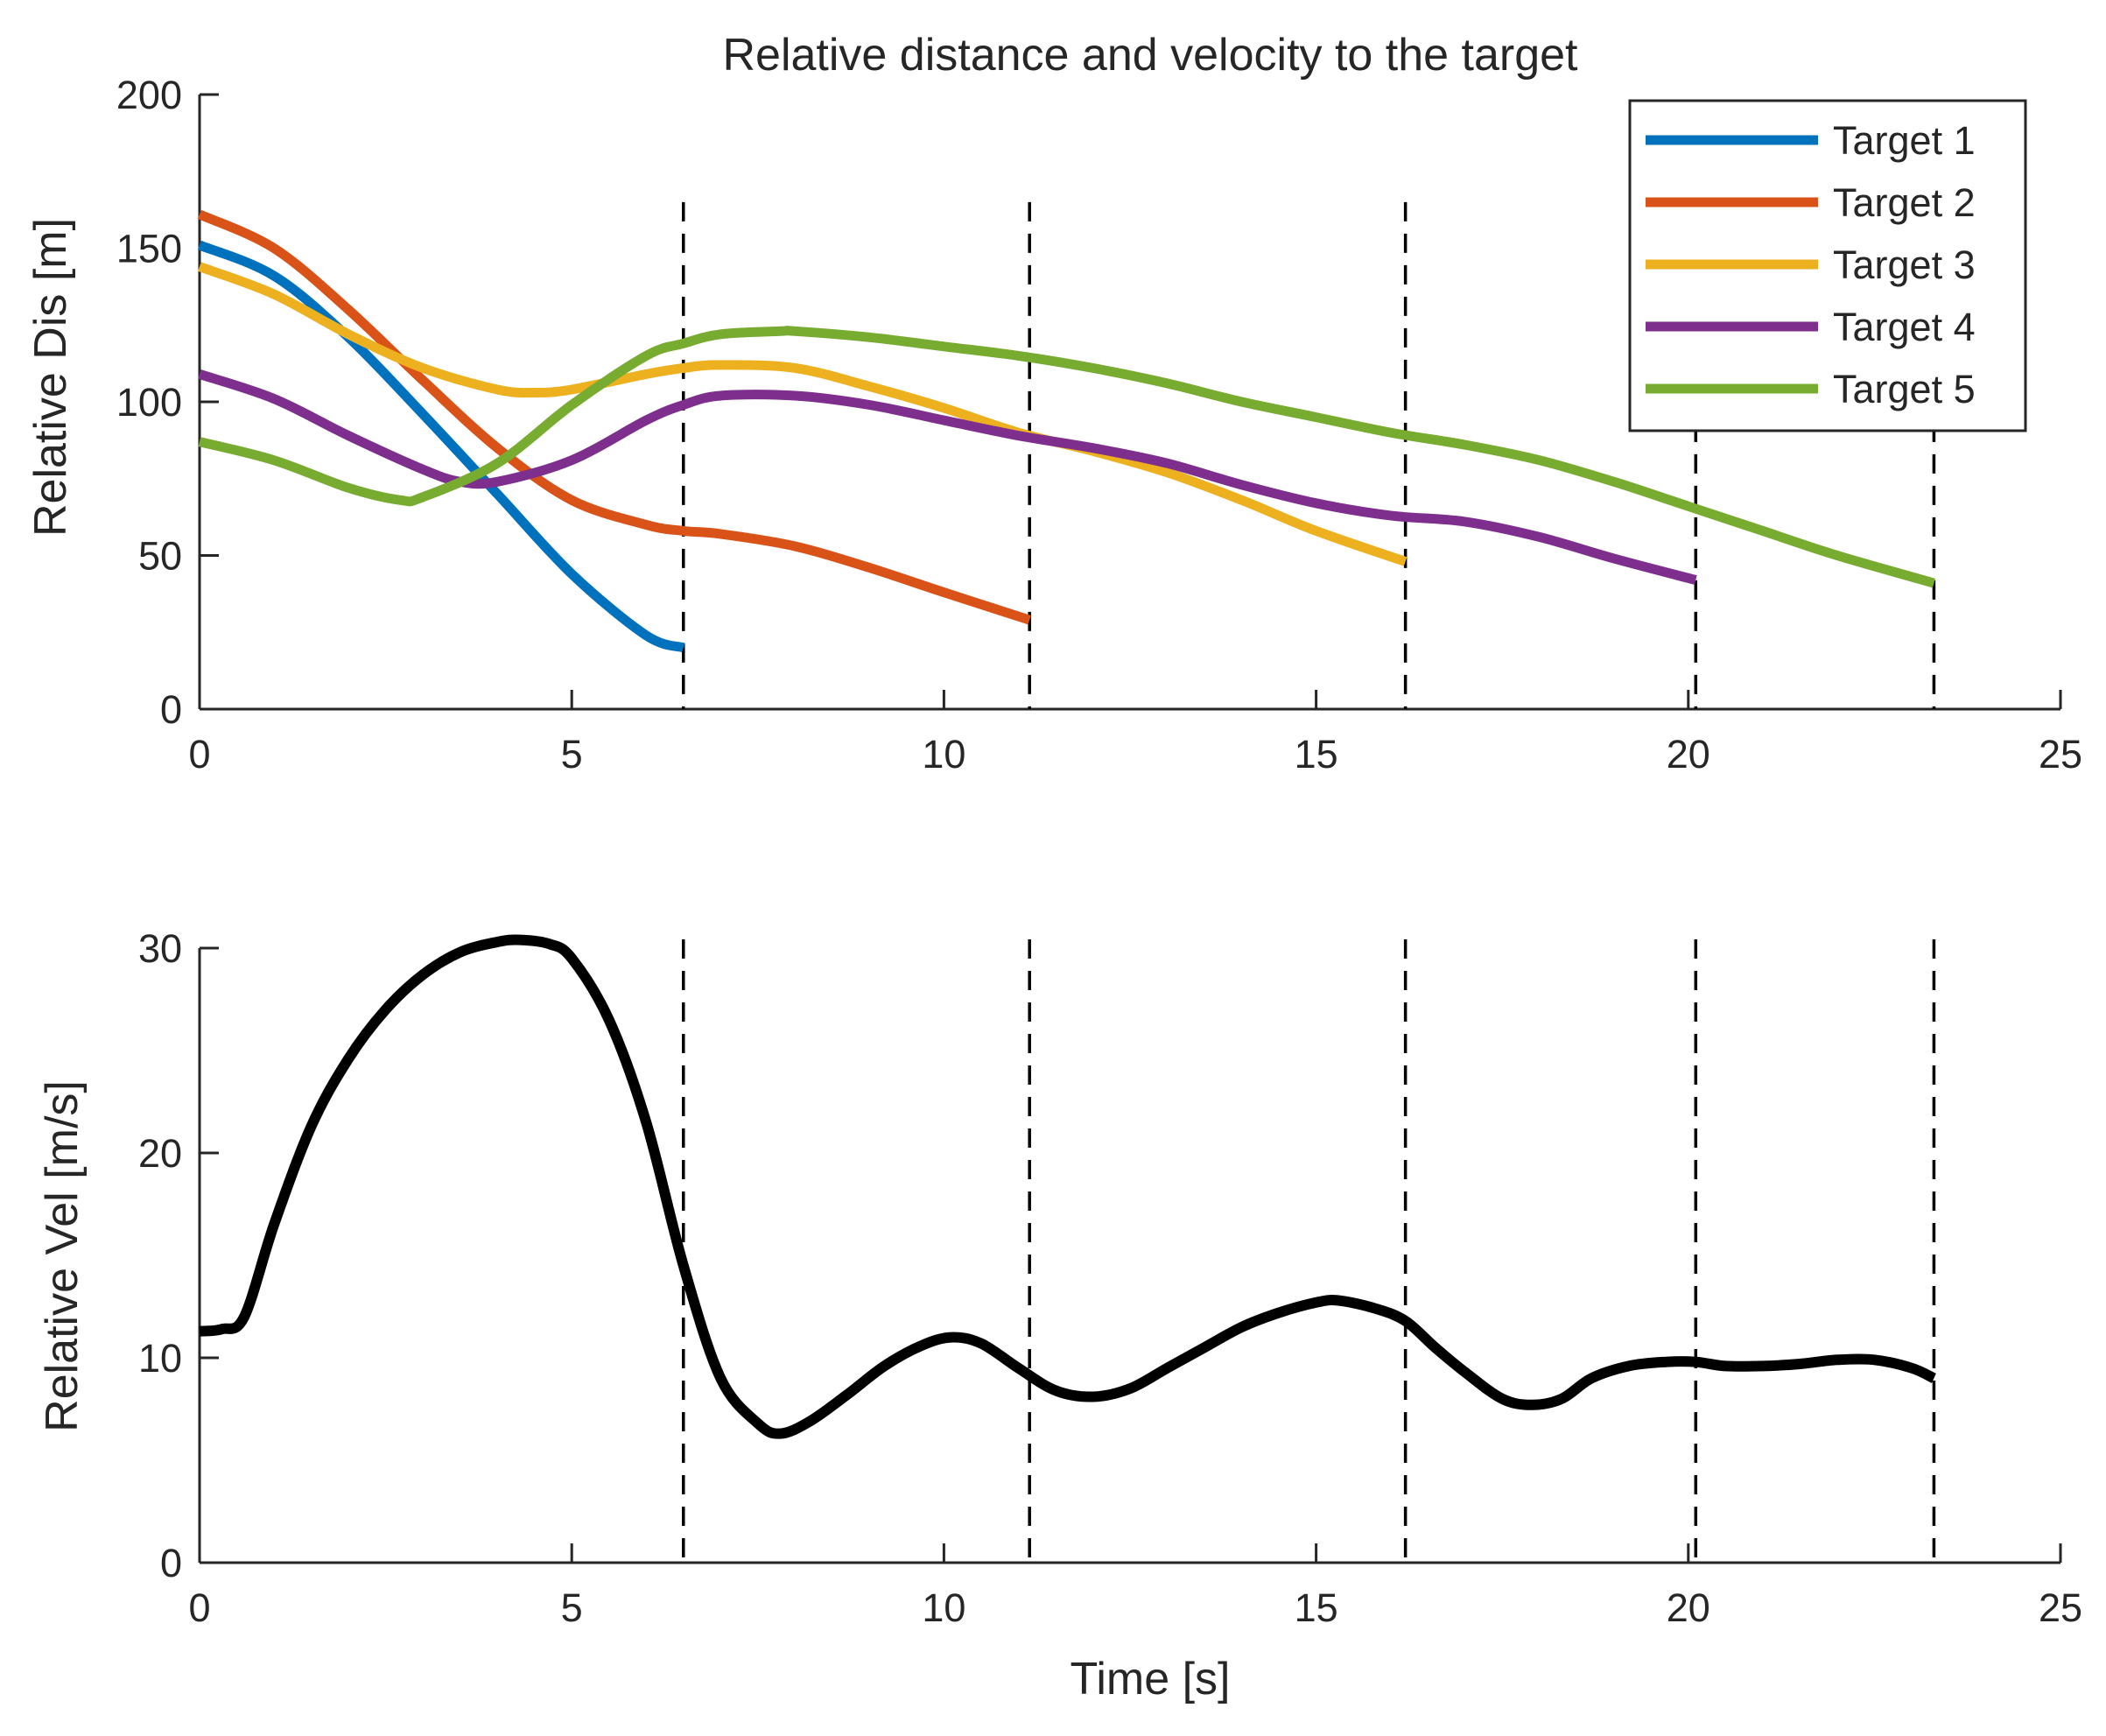 This screenshot has width=2106, height=1736. I want to click on y-tick-label: 50, so click(160, 556).